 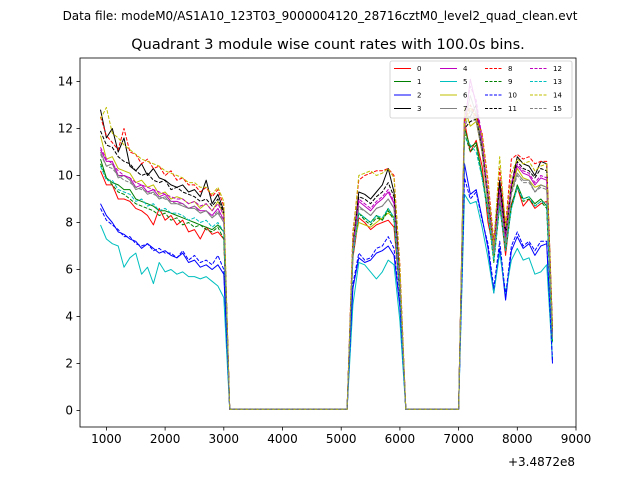 I want to click on x-tick-label: 1000, so click(x=106, y=439).